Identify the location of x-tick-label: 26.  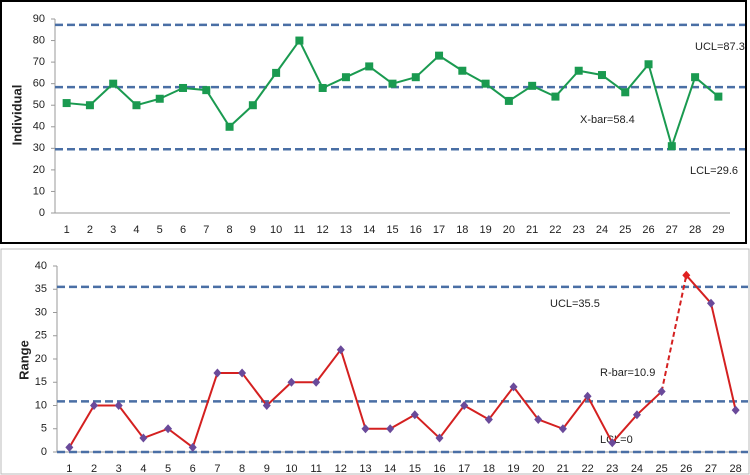
(686, 469).